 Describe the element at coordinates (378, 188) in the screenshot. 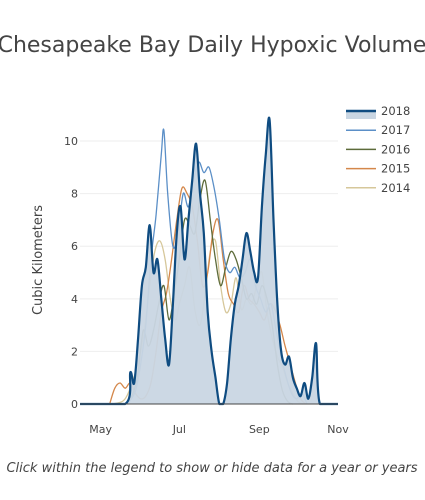

I see `legend-item-2014: 2014` at that location.